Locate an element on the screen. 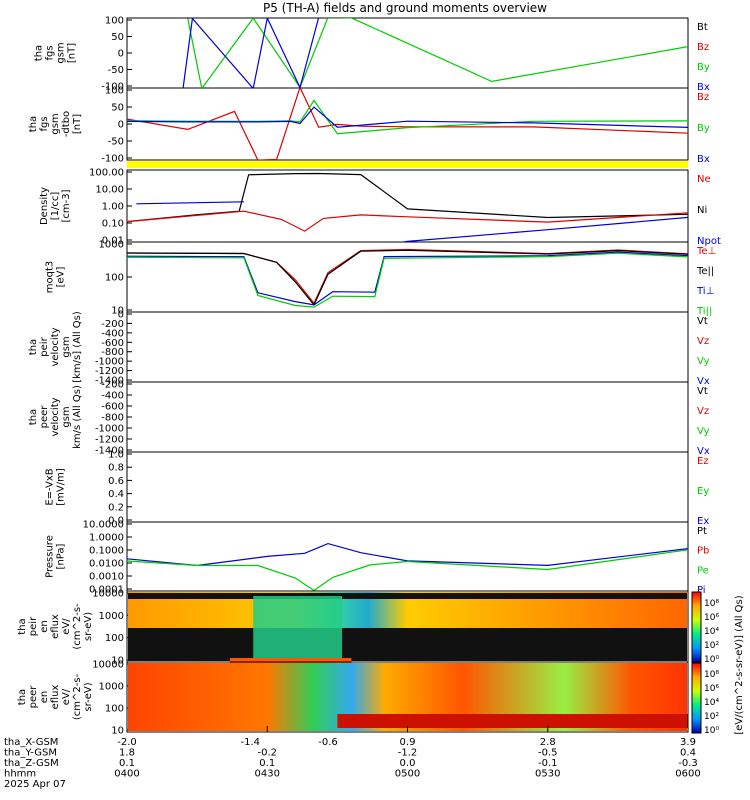 This screenshot has height=800, width=750. legend-entry: Ti⊥ is located at coordinates (705, 291).